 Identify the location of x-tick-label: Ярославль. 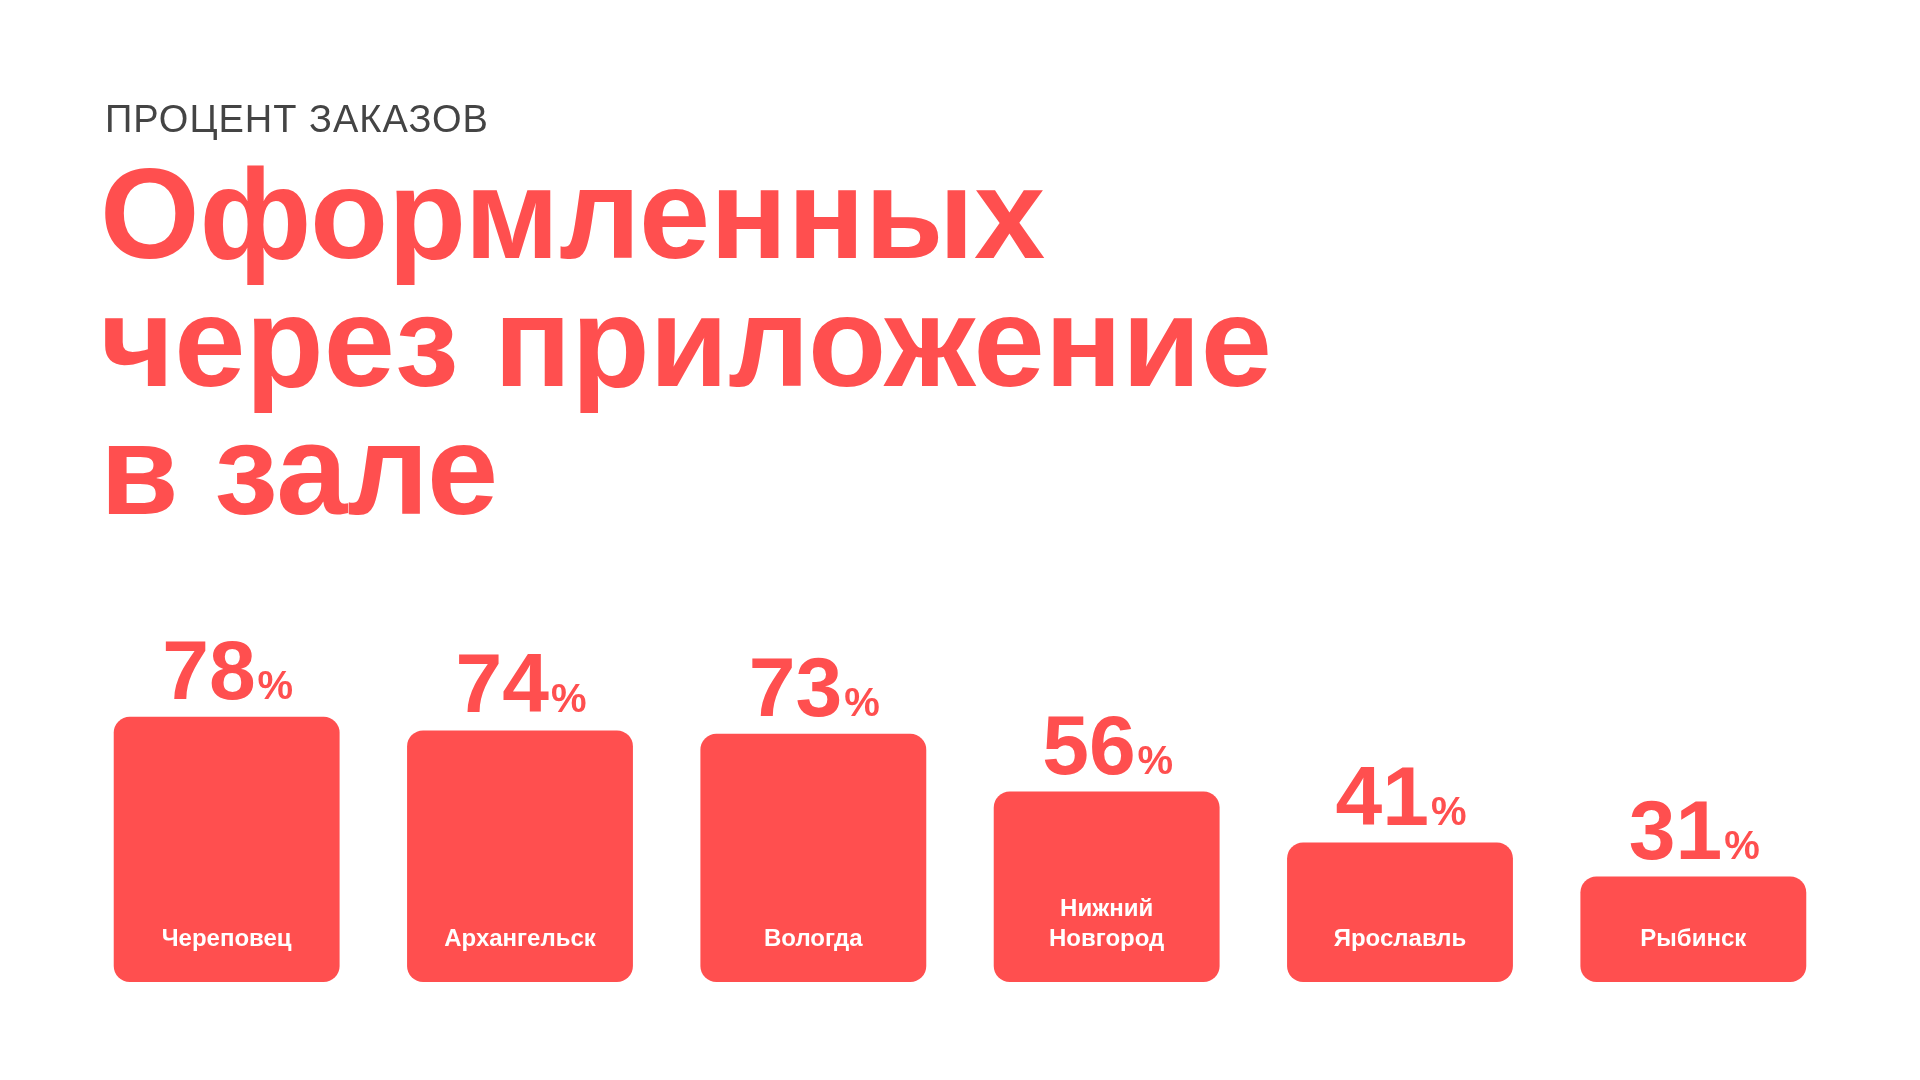
(1400, 937).